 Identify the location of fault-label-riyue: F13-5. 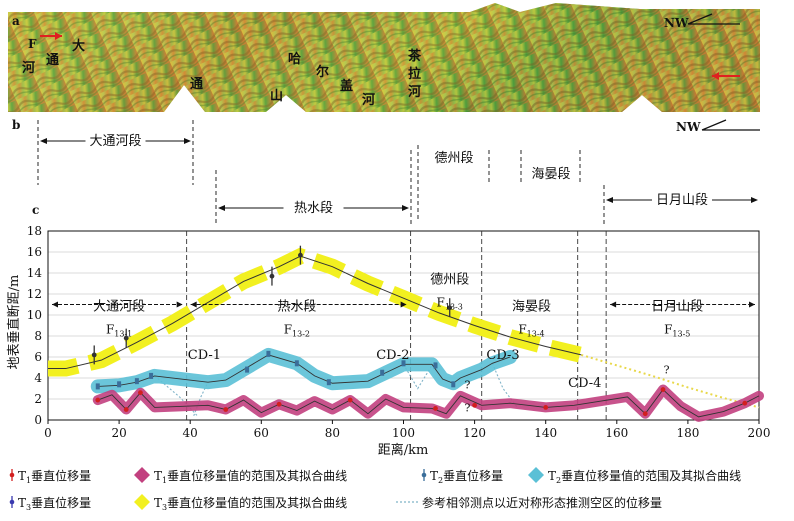
(677, 331).